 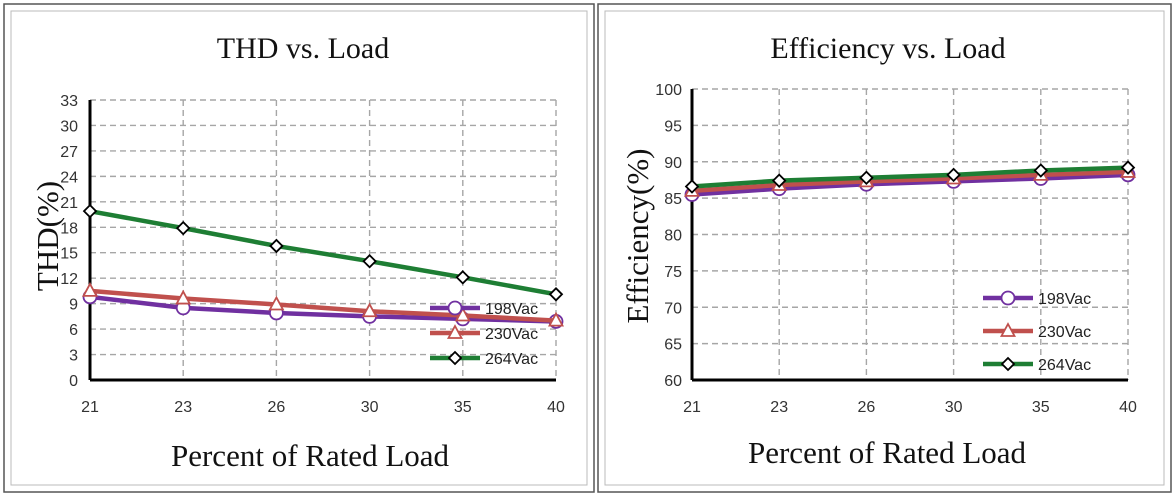 I want to click on y-tick-label: 65, so click(x=673, y=345).